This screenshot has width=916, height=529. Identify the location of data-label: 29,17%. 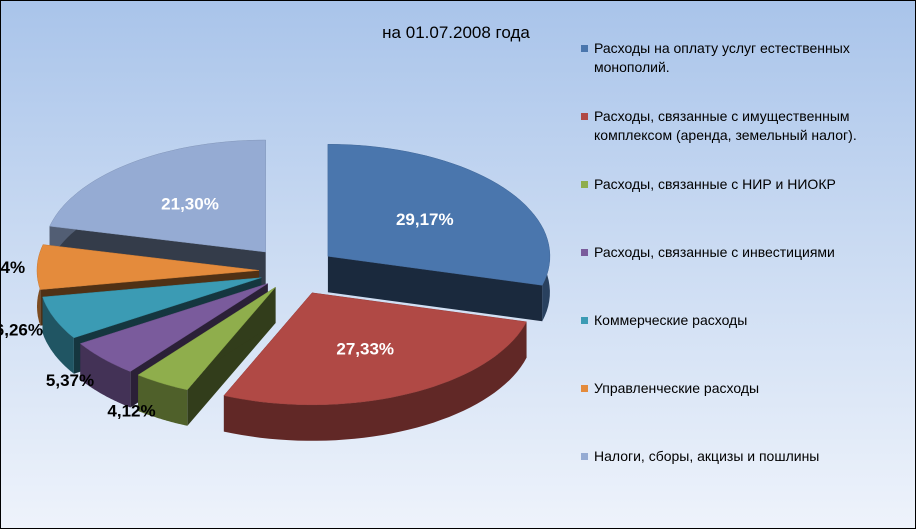
(425, 219).